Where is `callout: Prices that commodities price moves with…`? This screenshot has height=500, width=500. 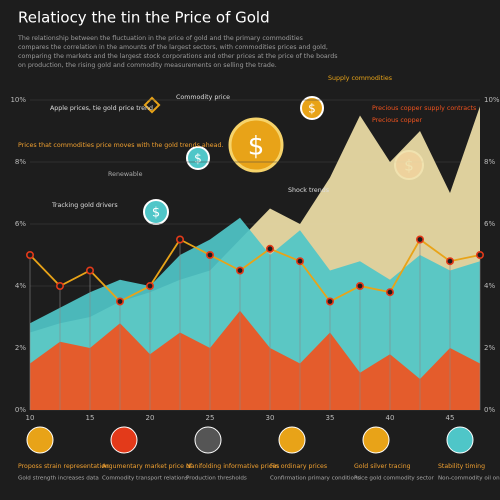 callout: Prices that commodities price moves with… is located at coordinates (120, 145).